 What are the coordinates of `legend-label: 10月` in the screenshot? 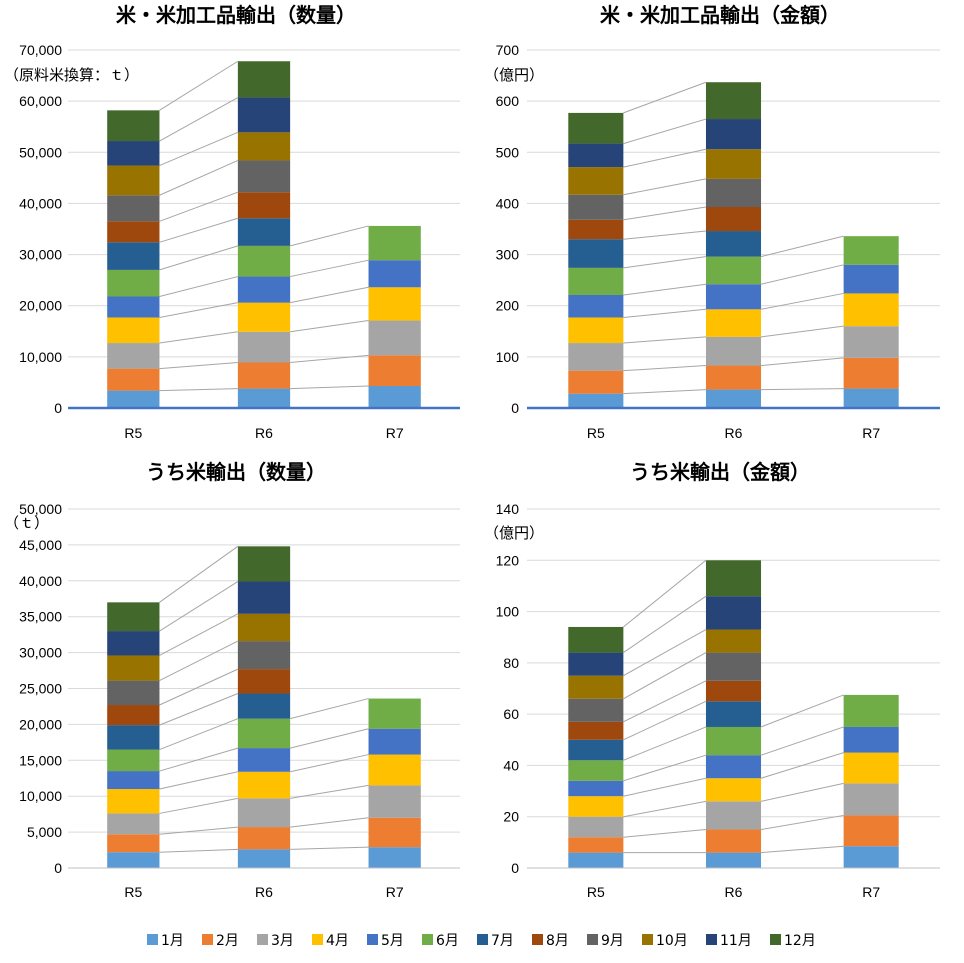 It's located at (672, 941).